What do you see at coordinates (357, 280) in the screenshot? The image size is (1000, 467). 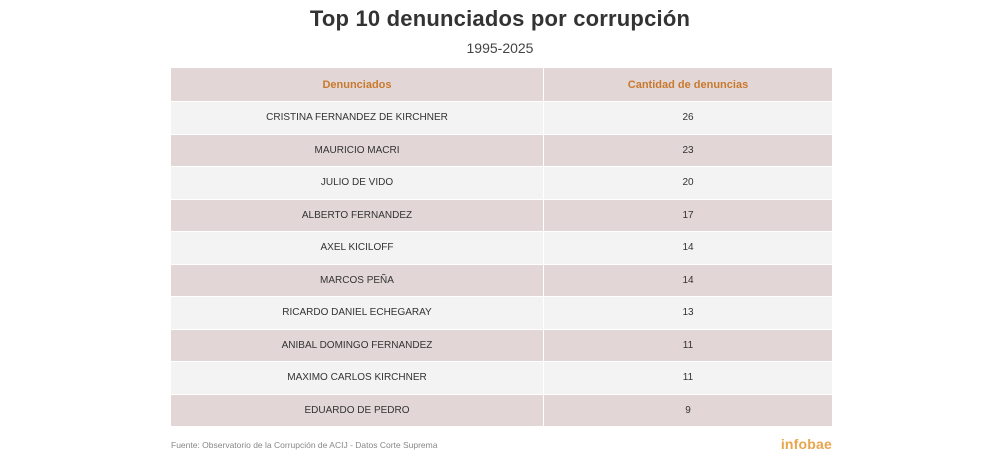 I see `row-name: MARCOS PEÑA` at bounding box center [357, 280].